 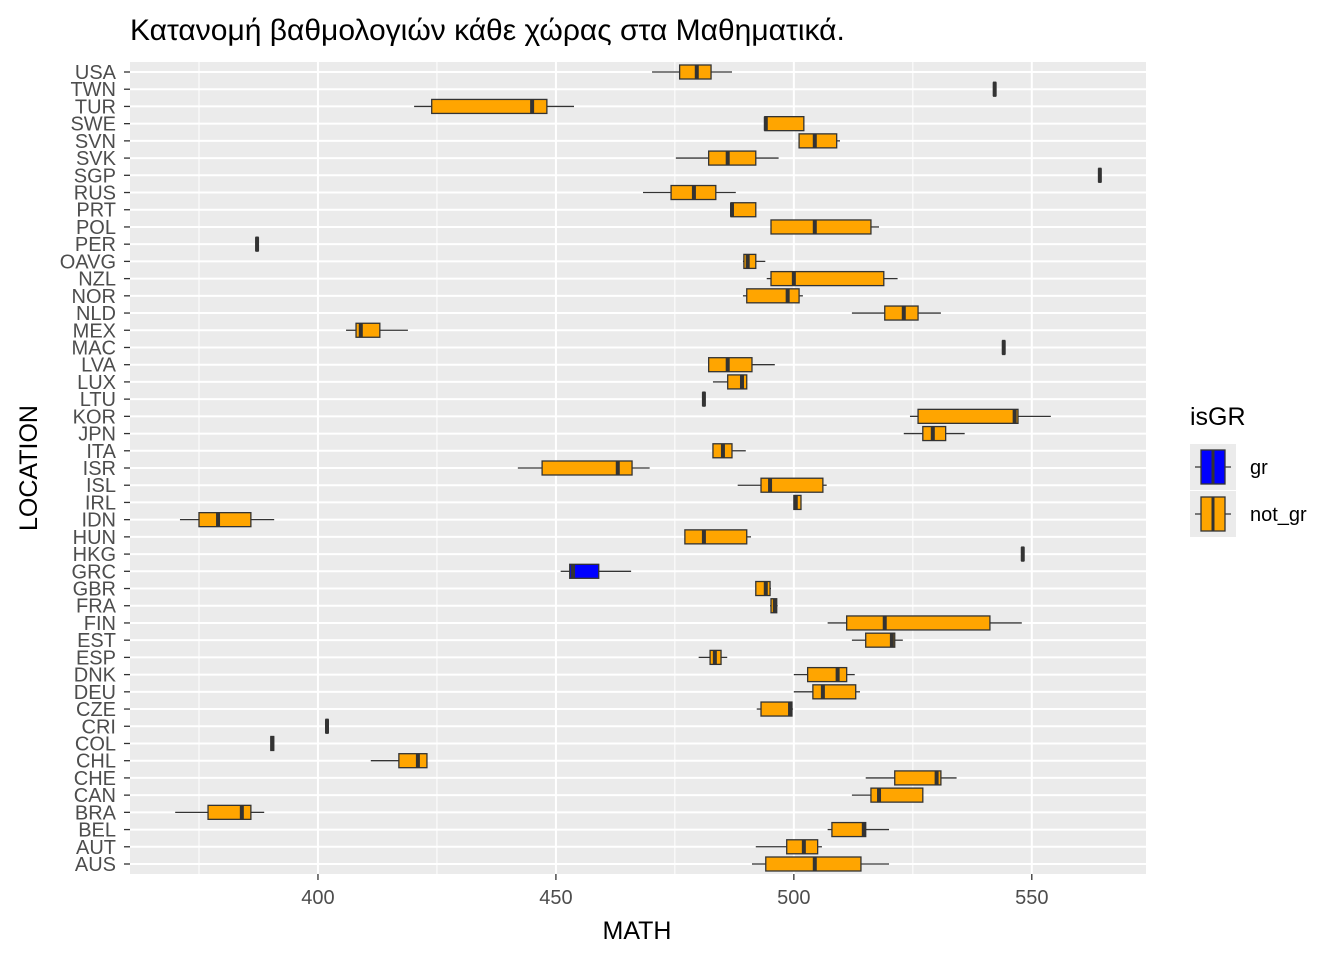 What do you see at coordinates (95, 676) in the screenshot?
I see `y-tick-label: DNK` at bounding box center [95, 676].